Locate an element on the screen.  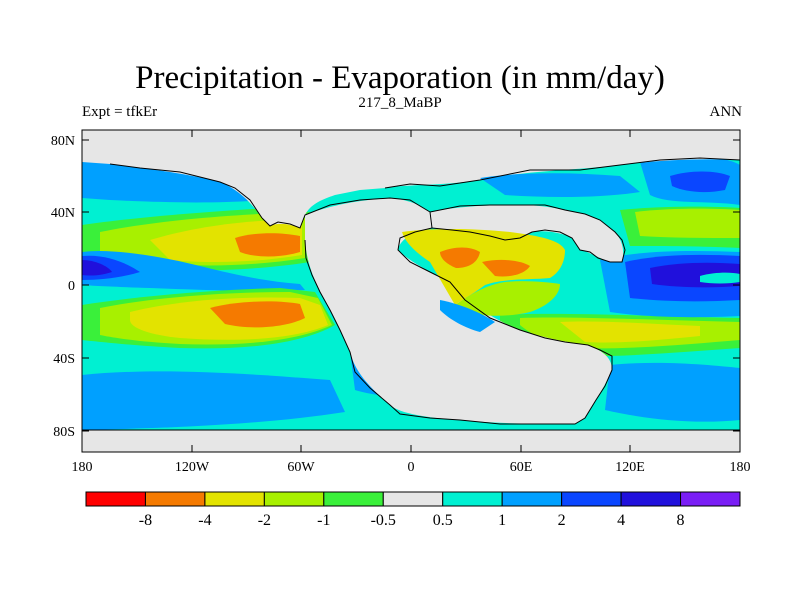
colorbar-label: -0.5 is located at coordinates (383, 520).